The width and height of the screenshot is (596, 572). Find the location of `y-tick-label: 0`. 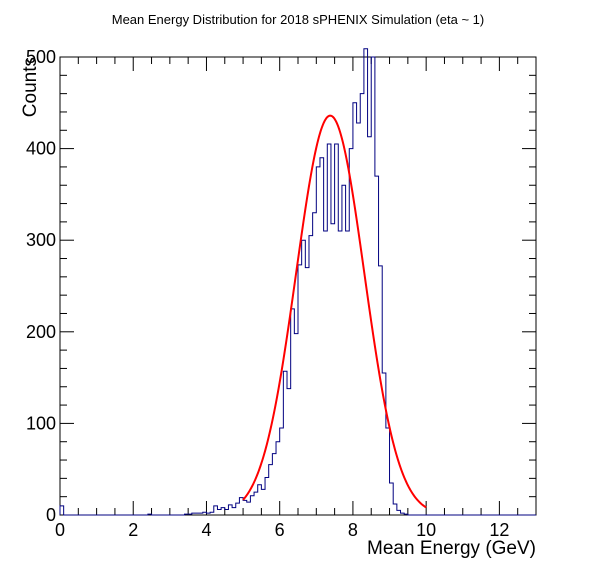

y-tick-label: 0 is located at coordinates (51, 515).